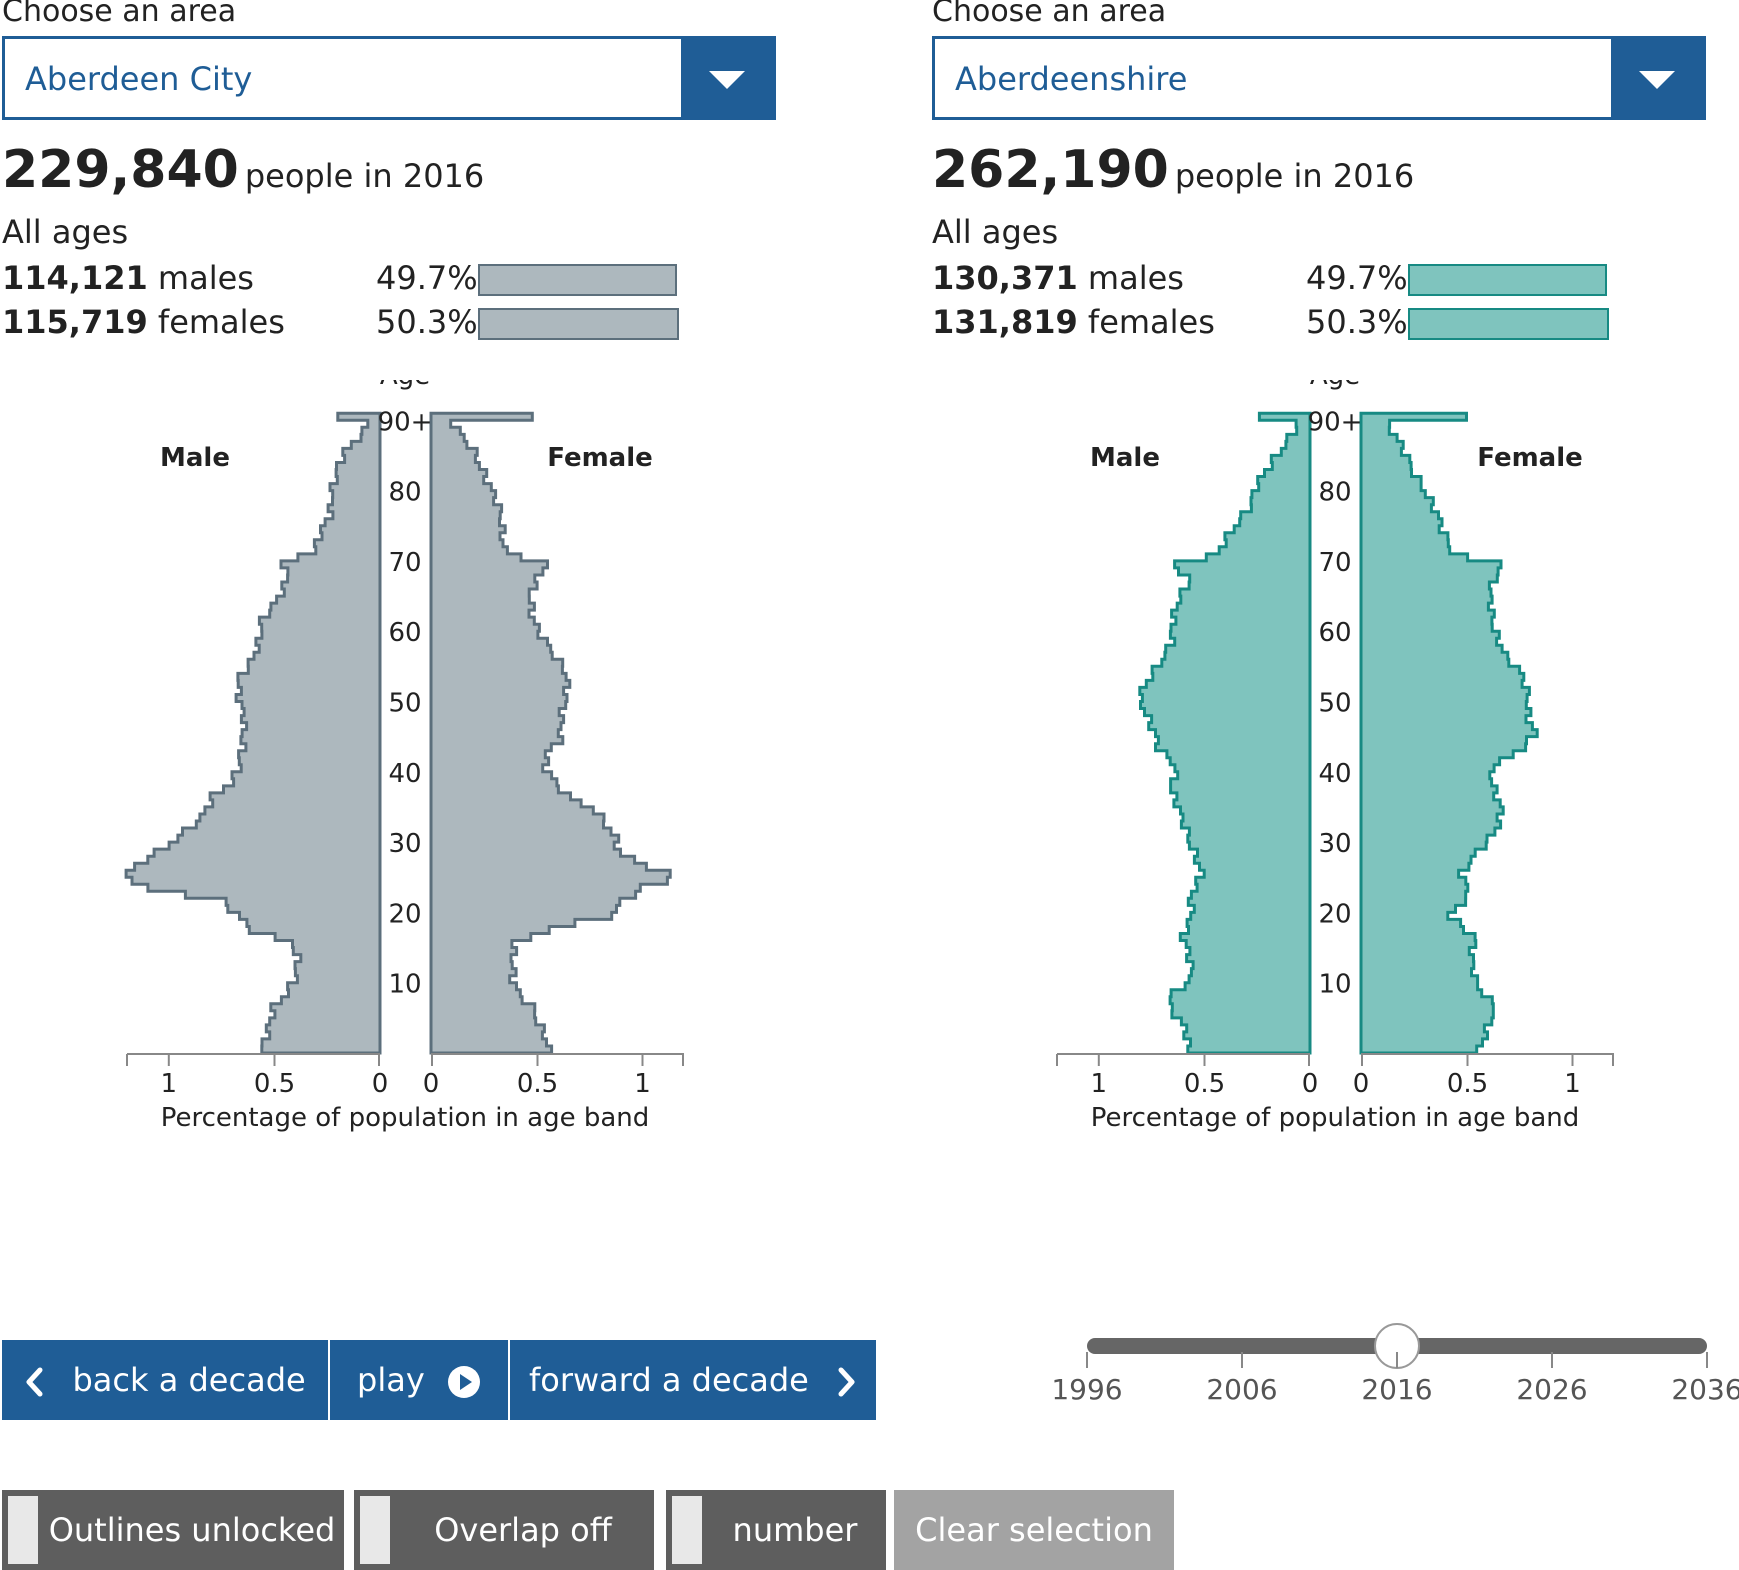  Describe the element at coordinates (405, 1118) in the screenshot. I see `x-axis-title: Percentage of population in age band` at that location.